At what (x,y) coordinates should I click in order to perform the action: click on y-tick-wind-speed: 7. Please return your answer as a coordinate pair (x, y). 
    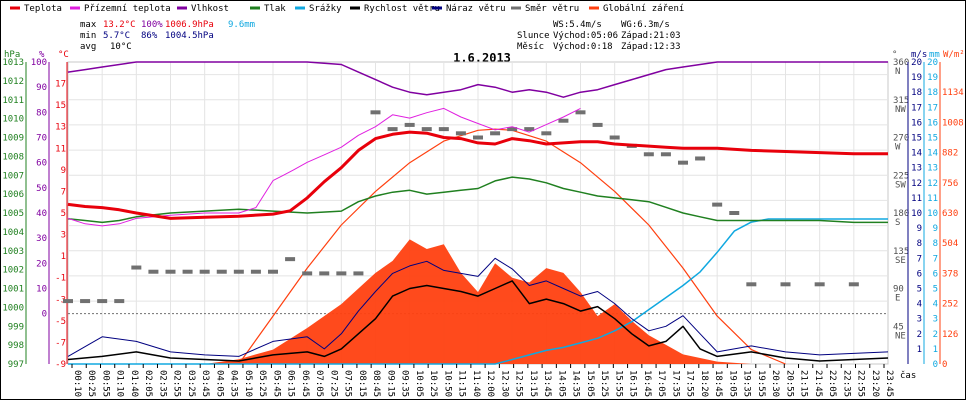
    Looking at the image, I should click on (919, 259).